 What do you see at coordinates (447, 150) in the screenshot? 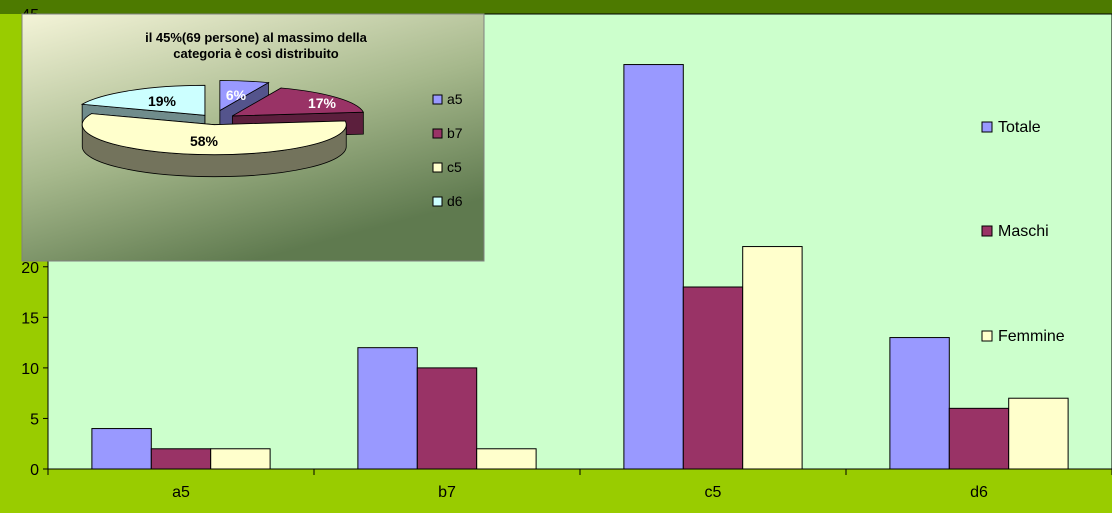
I see `pie-legend: a5 b7 c5 d6` at bounding box center [447, 150].